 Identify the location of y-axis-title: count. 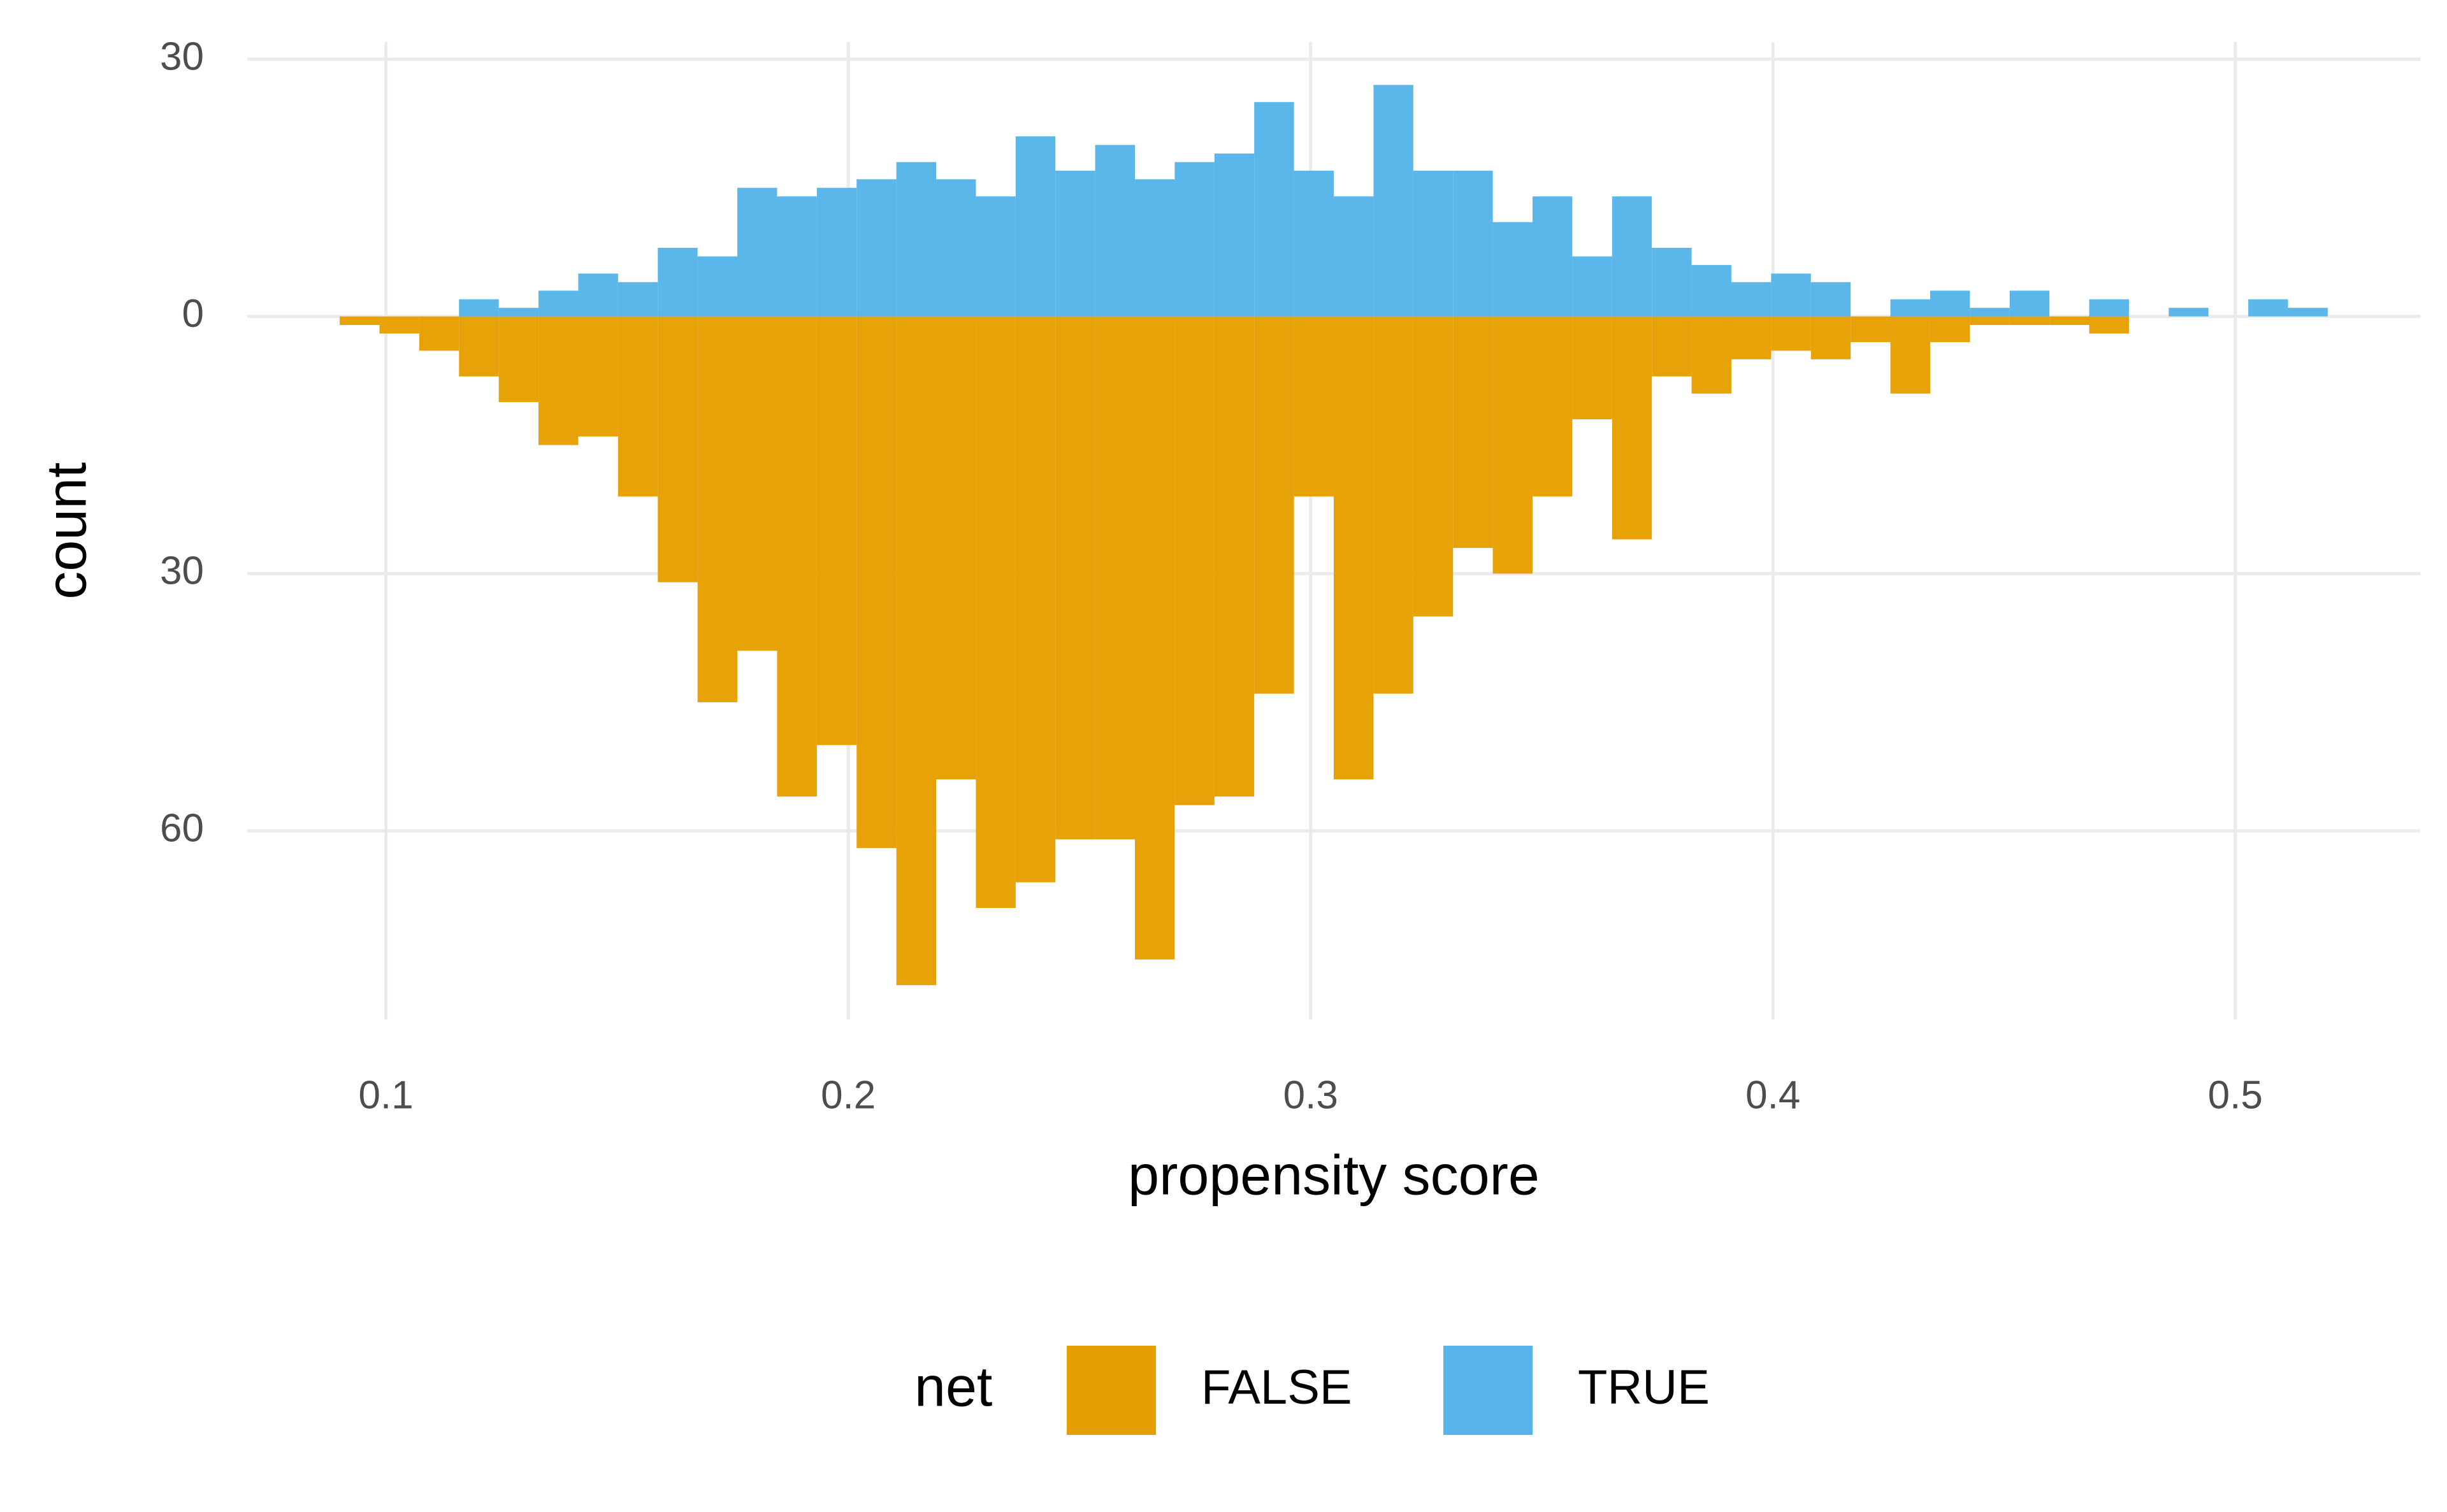
(65, 530).